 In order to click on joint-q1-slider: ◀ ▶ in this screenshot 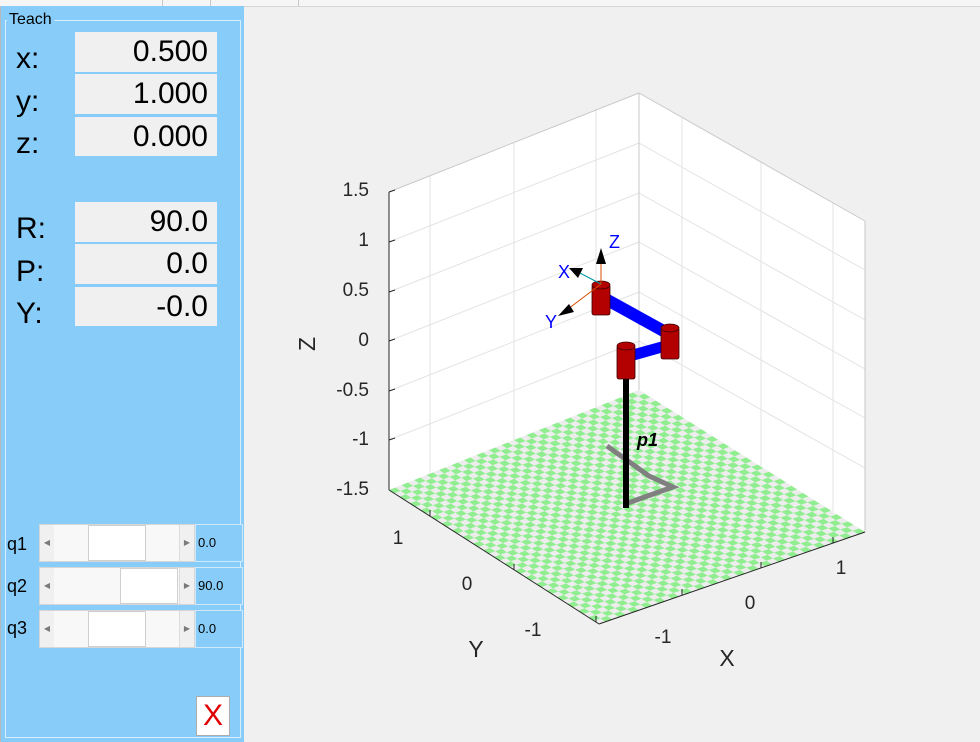, I will do `click(117, 543)`.